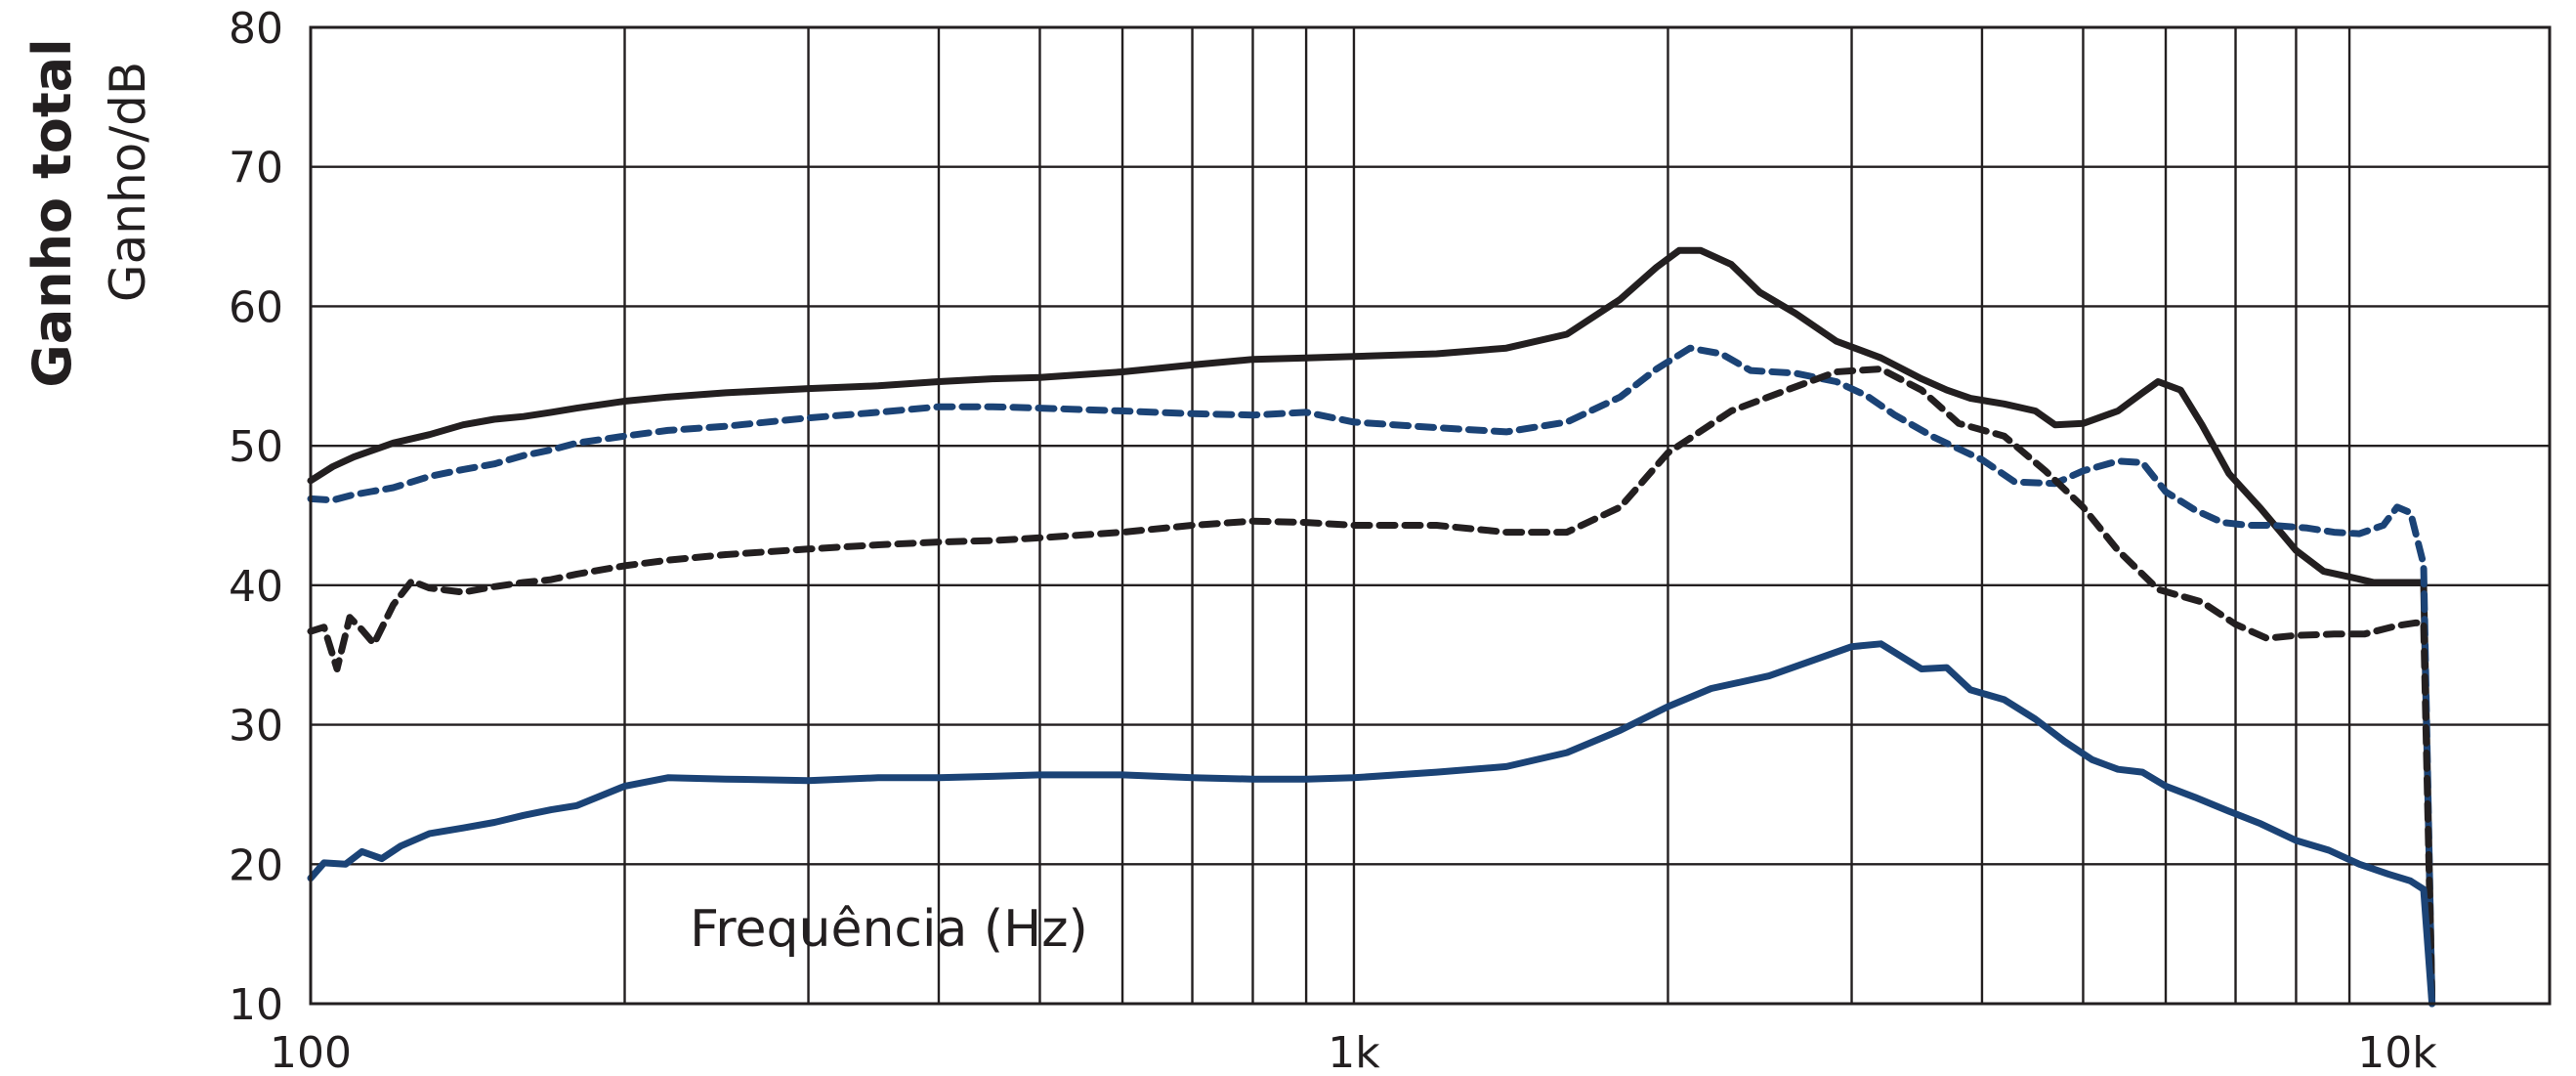 This screenshot has width=2576, height=1076. What do you see at coordinates (256, 1005) in the screenshot?
I see `y-tick-label: 10` at bounding box center [256, 1005].